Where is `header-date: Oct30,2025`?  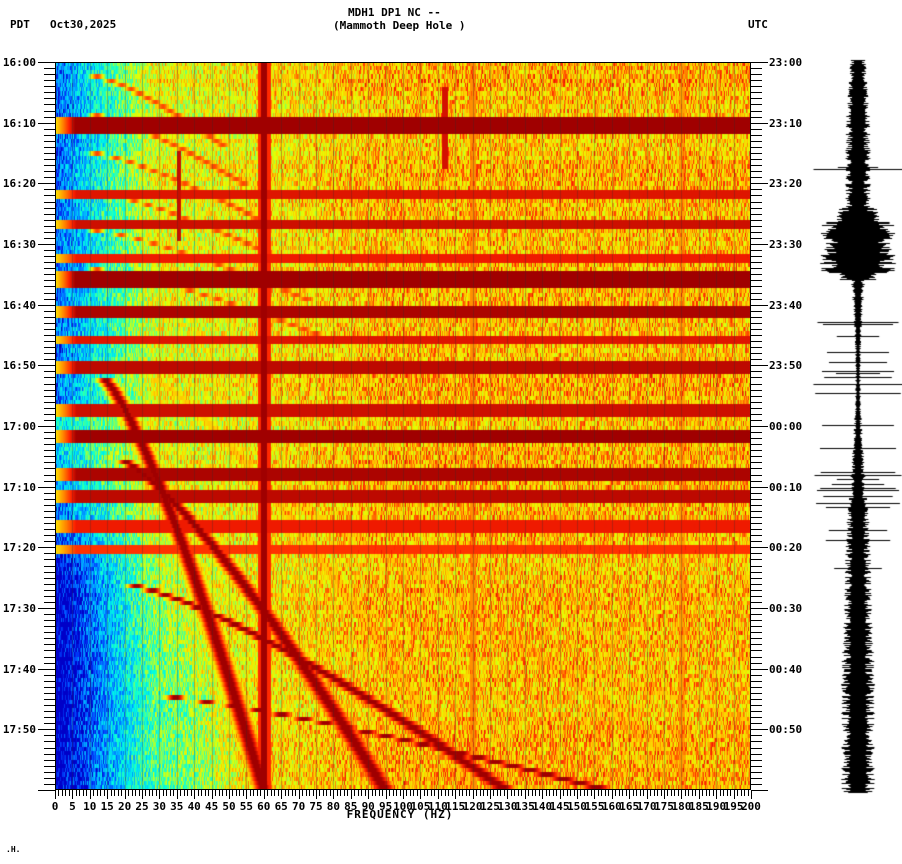 header-date: Oct30,2025 is located at coordinates (83, 24).